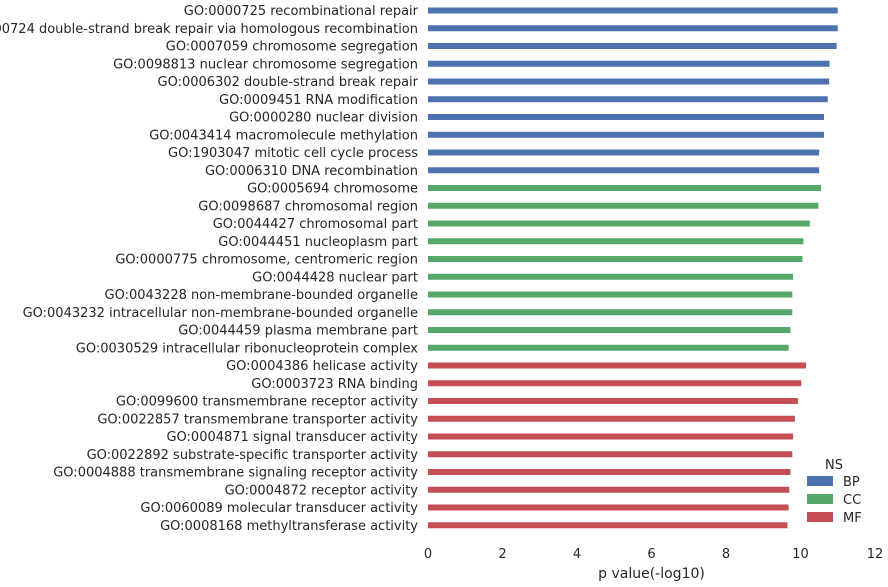 The image size is (888, 587). I want to click on category-label: GO:1903047 mitotic cell cycle process, so click(293, 153).